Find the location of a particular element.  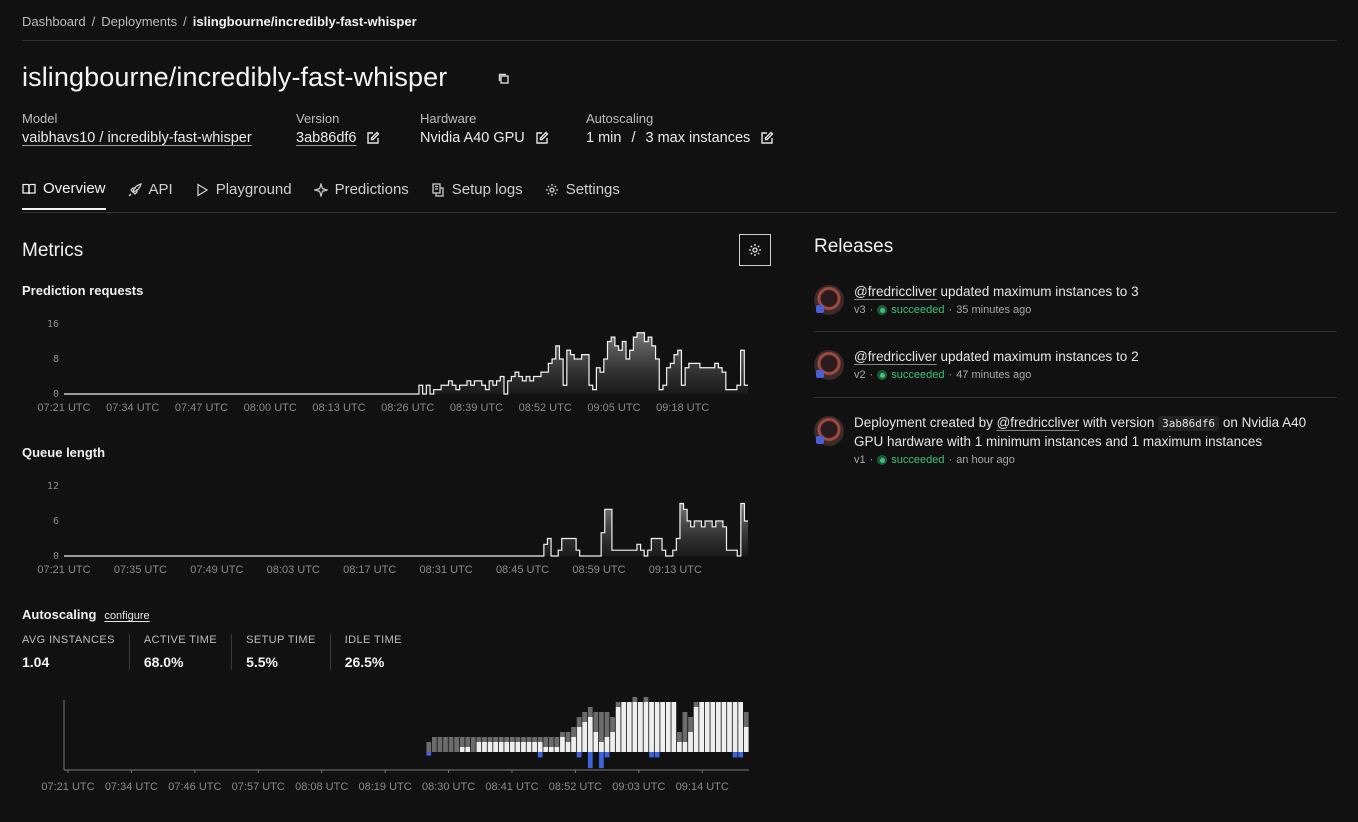

metrics-heading: Metrics is located at coordinates (53, 250).